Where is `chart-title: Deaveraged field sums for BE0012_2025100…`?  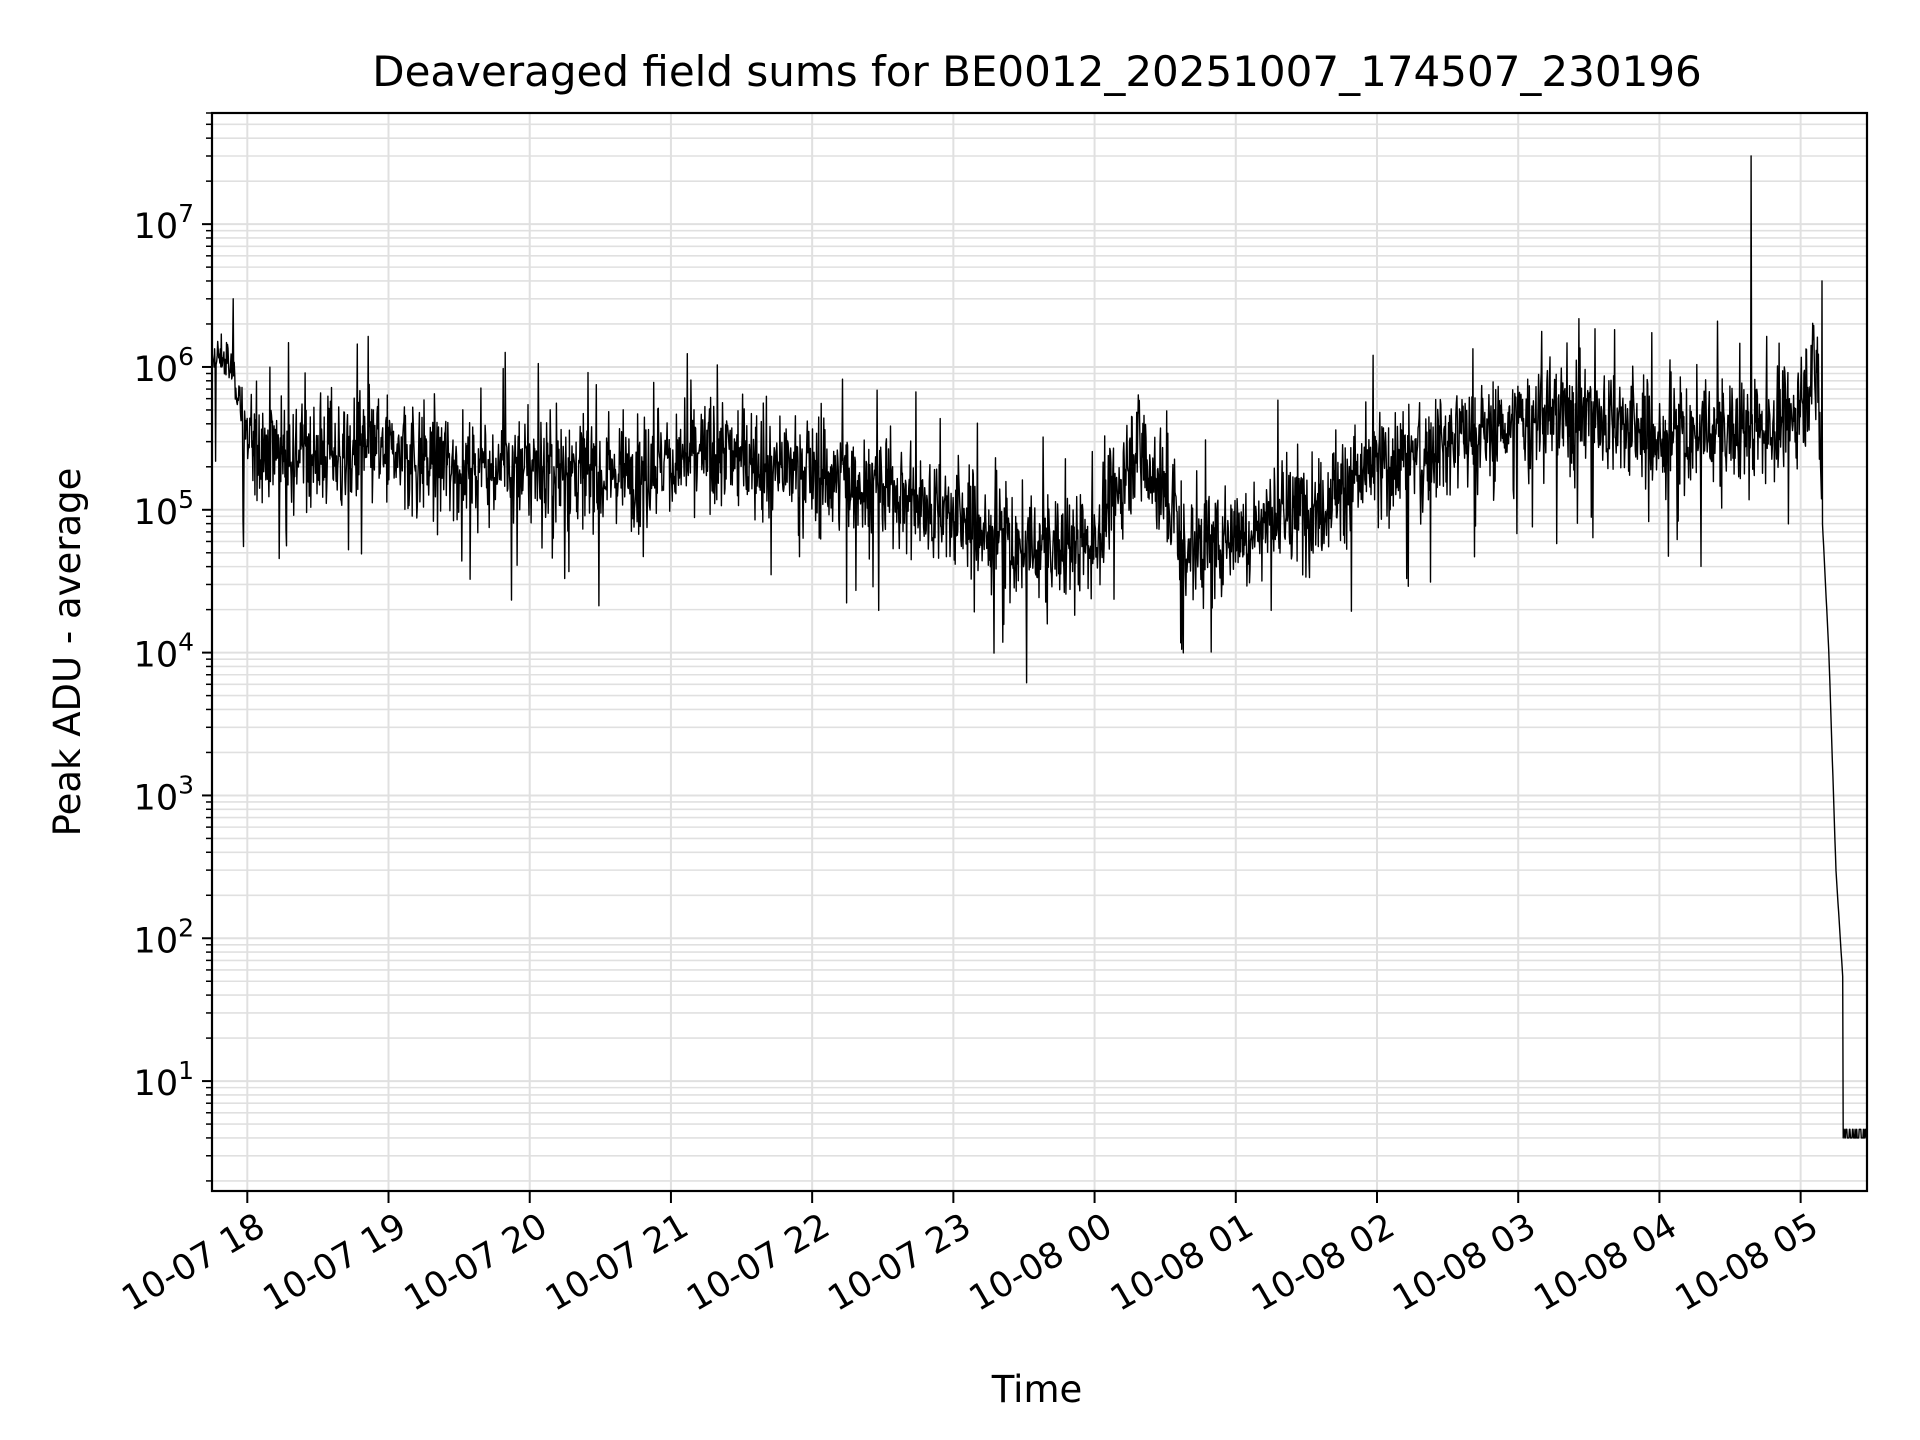
chart-title: Deaveraged field sums for BE0012_2025100… is located at coordinates (1037, 71).